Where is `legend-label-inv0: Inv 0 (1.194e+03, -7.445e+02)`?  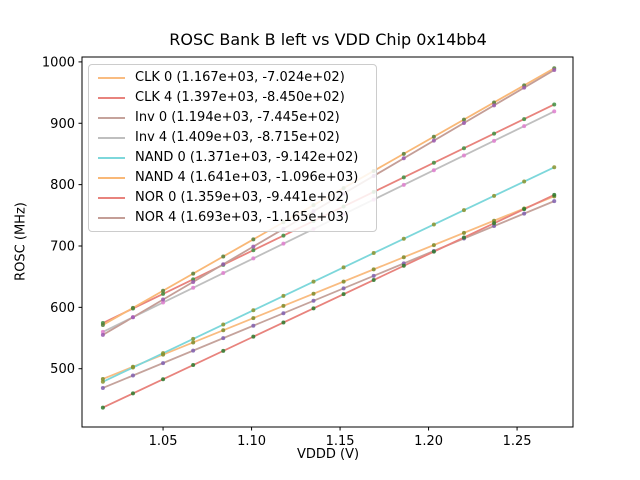
legend-label-inv0: Inv 0 (1.194e+03, -7.445e+02) is located at coordinates (237, 117).